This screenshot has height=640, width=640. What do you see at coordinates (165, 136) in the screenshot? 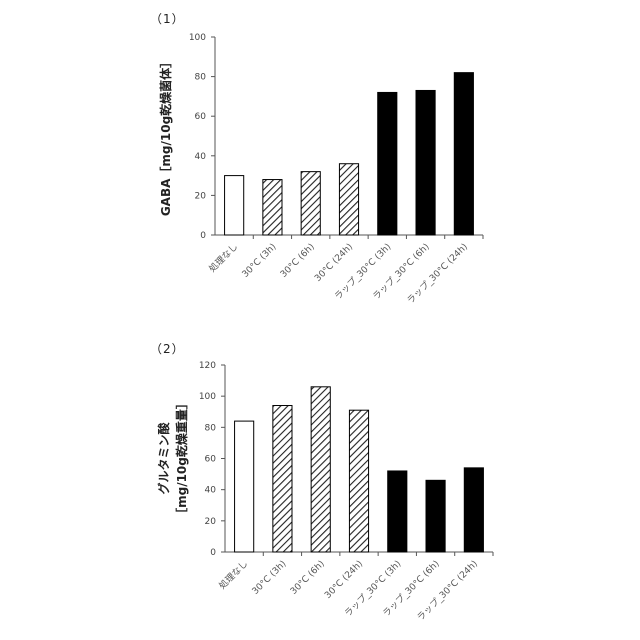
I see `y-axis-label: GABA［mg/10g乾燥菌体］` at bounding box center [165, 136].